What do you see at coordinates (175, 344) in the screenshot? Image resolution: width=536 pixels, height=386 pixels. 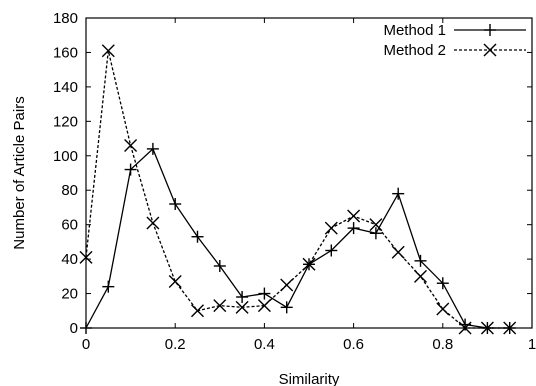 I see `x-tick-label: 0.2` at bounding box center [175, 344].